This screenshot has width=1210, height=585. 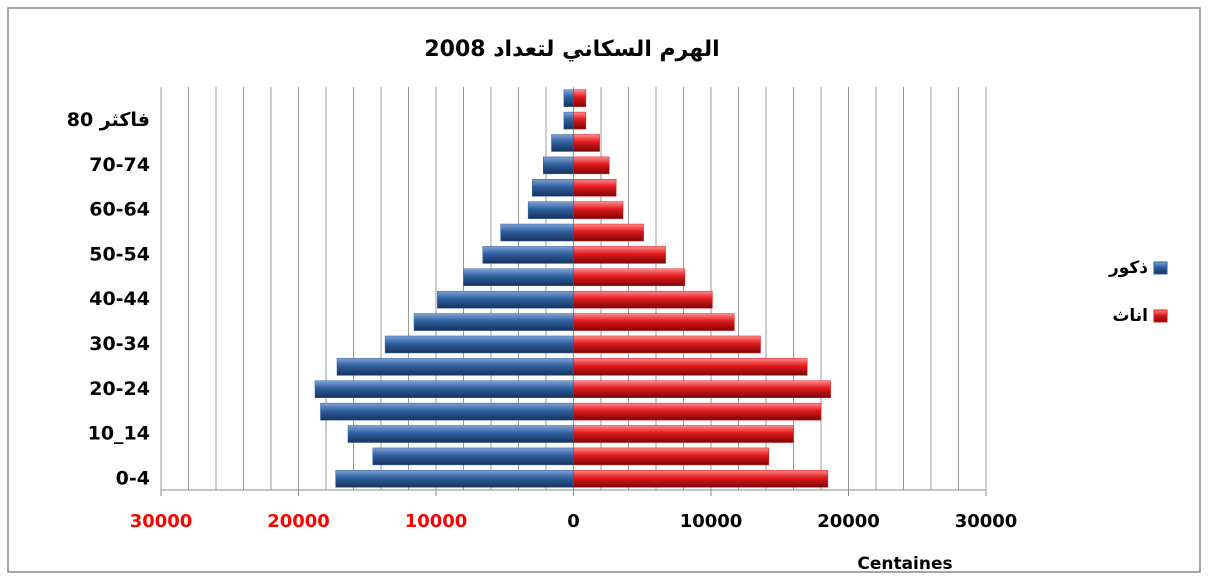 What do you see at coordinates (904, 564) in the screenshot?
I see `x-axis-label: Centaines` at bounding box center [904, 564].